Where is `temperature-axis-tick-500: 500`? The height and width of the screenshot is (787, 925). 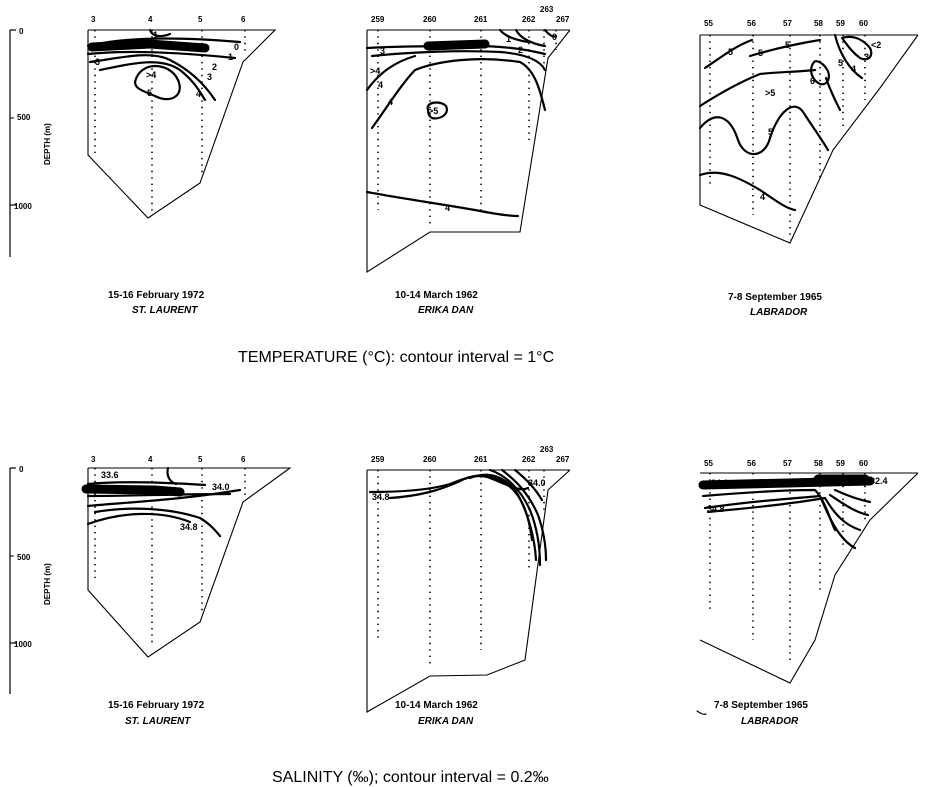 temperature-axis-tick-500: 500 is located at coordinates (24, 117).